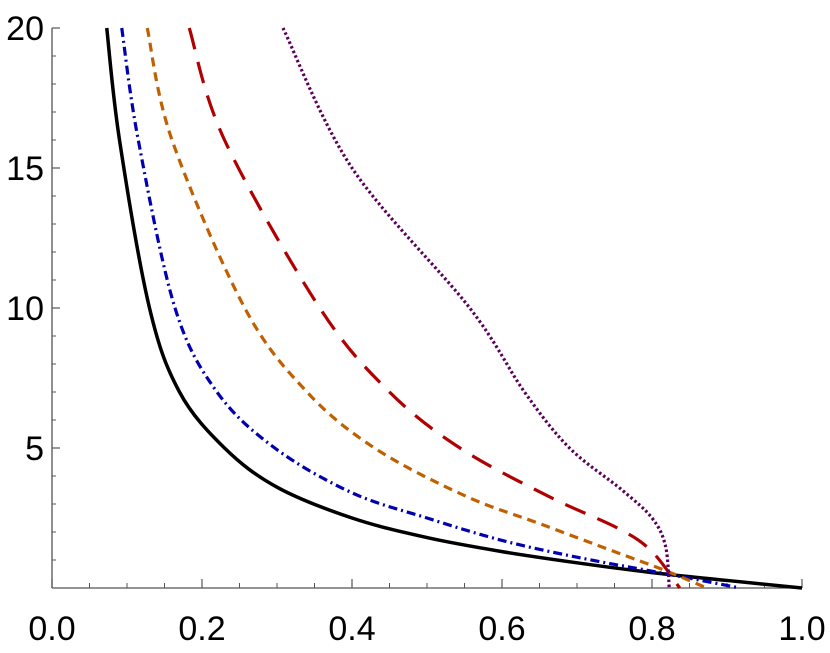 The height and width of the screenshot is (653, 830). What do you see at coordinates (25, 169) in the screenshot?
I see `y-tick-label: 15` at bounding box center [25, 169].